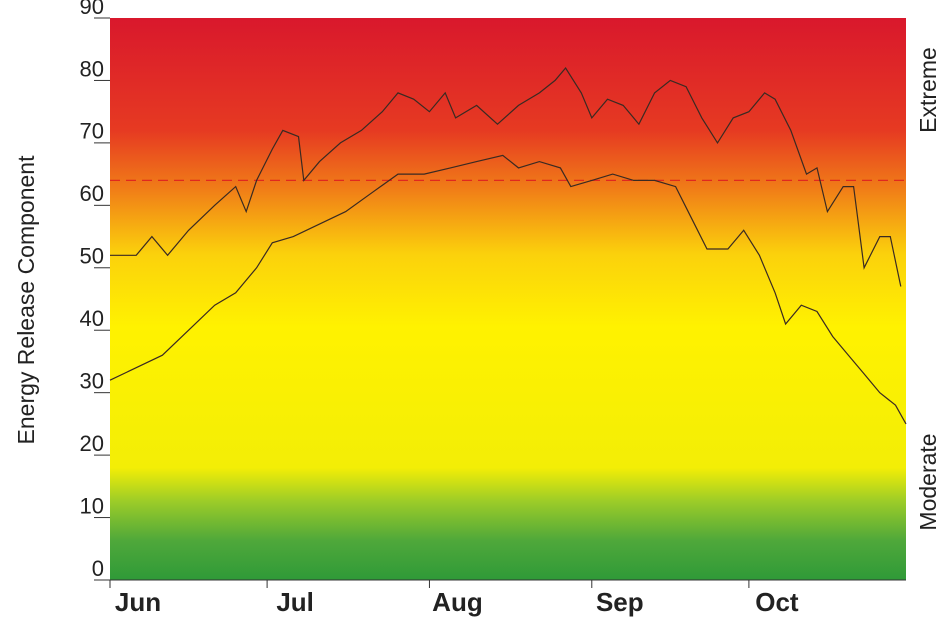  I want to click on right-label: Moderate, so click(928, 481).